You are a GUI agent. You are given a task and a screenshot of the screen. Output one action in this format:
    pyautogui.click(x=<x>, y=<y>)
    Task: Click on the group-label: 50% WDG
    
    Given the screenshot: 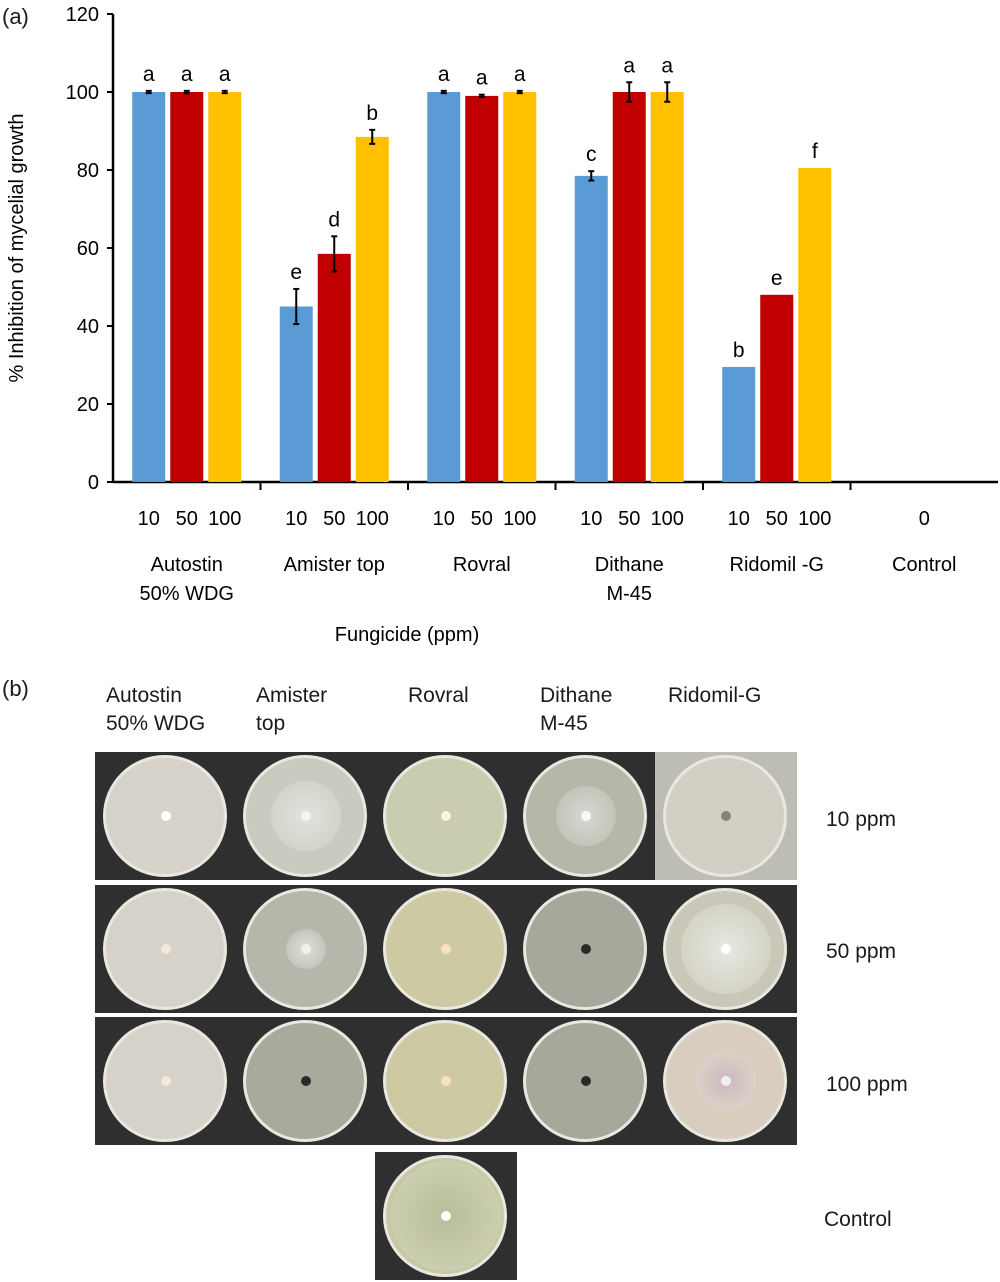 What is the action you would take?
    pyautogui.click(x=187, y=594)
    